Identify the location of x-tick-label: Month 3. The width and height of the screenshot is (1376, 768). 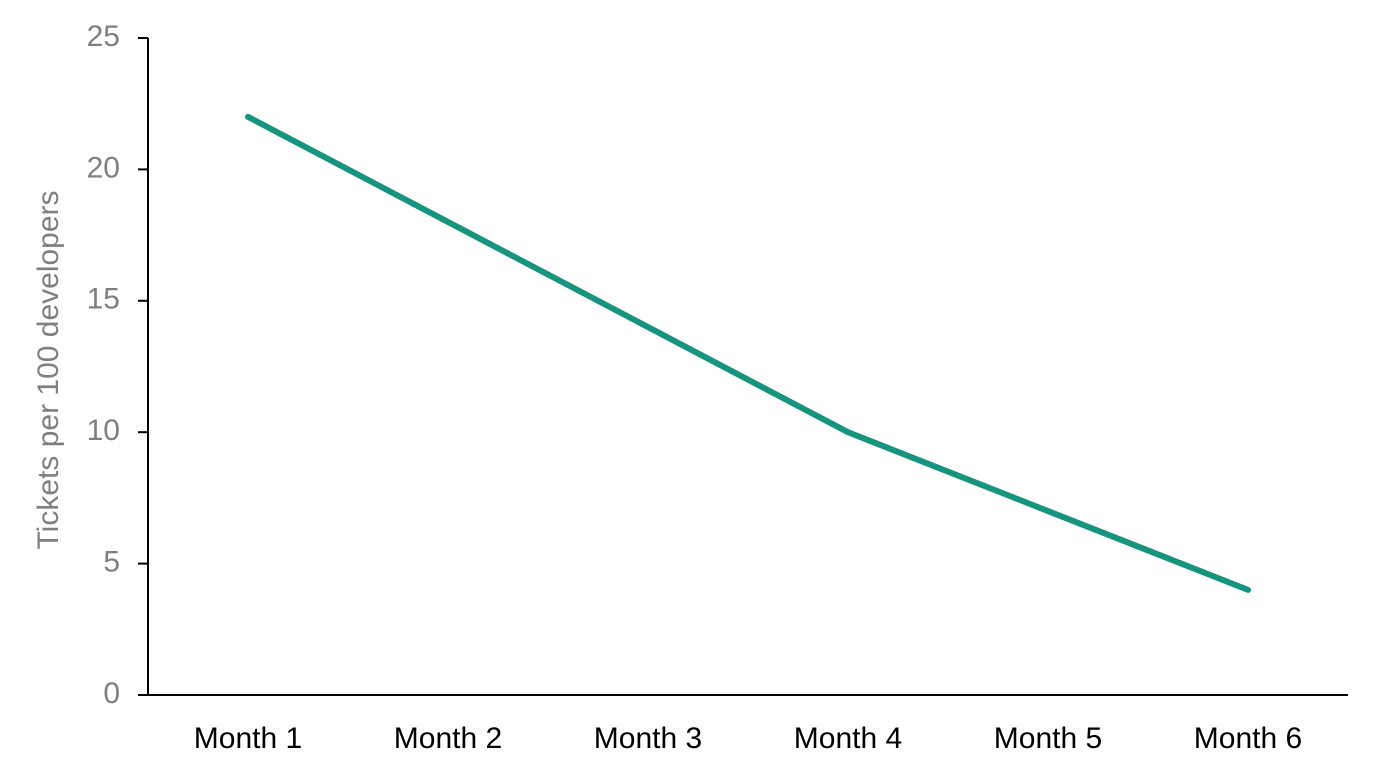
(648, 738).